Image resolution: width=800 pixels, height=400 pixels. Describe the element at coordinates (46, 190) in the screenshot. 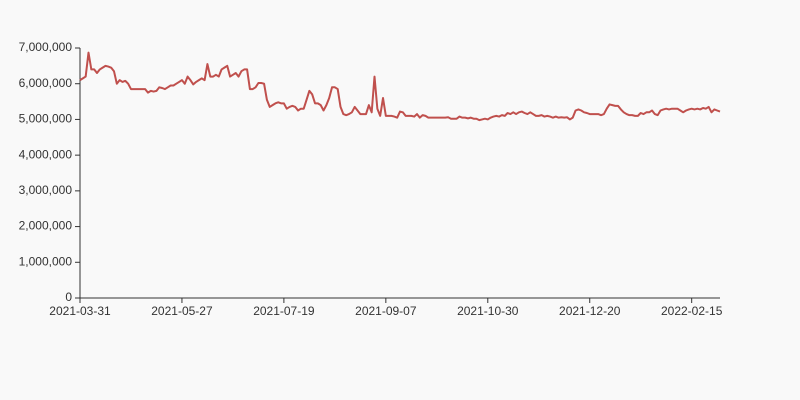

I see `y-tick-label: 3,000,000` at that location.